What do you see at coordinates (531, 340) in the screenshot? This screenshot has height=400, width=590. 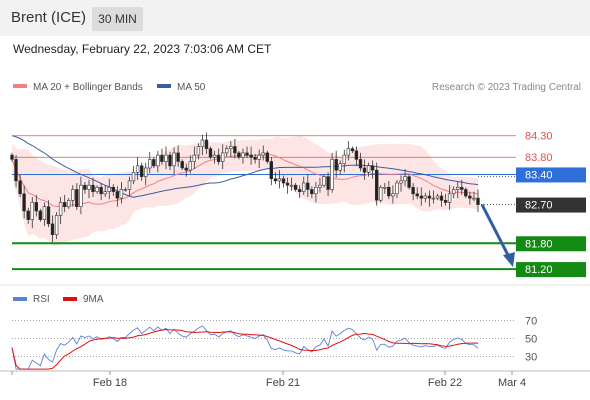 I see `rsi-tick-1: 50` at bounding box center [531, 340].